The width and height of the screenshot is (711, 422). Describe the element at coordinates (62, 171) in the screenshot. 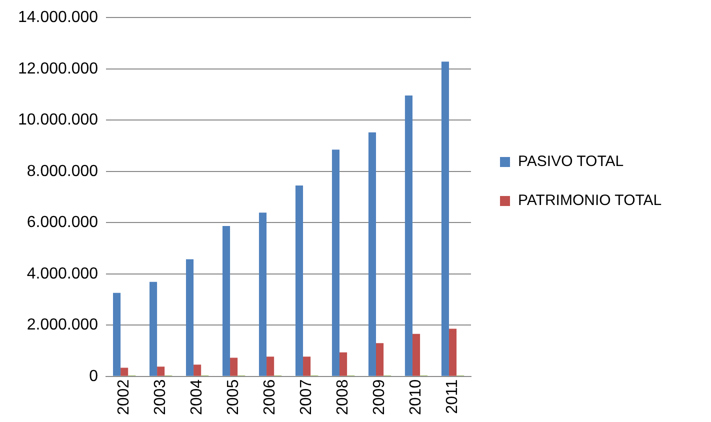

I see `y-tick-label: 8.000.000` at that location.